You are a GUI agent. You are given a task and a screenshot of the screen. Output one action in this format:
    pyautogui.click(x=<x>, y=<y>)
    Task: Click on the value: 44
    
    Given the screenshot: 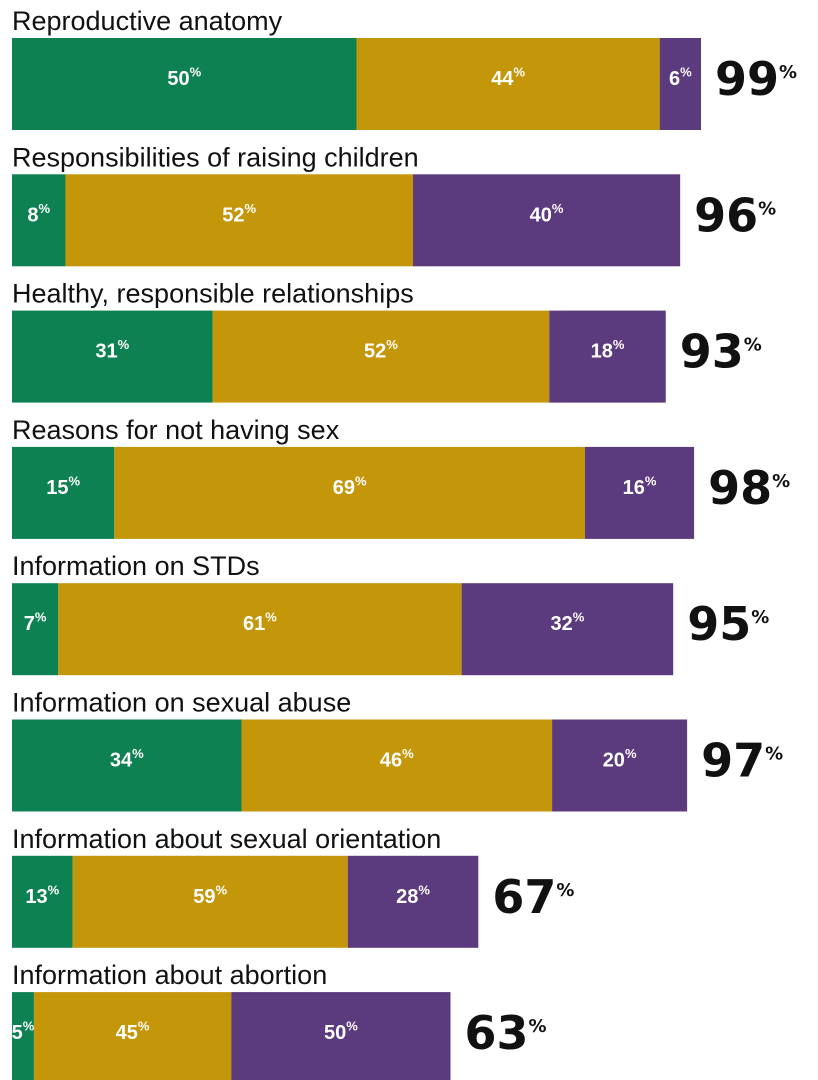 What is the action you would take?
    pyautogui.click(x=502, y=79)
    